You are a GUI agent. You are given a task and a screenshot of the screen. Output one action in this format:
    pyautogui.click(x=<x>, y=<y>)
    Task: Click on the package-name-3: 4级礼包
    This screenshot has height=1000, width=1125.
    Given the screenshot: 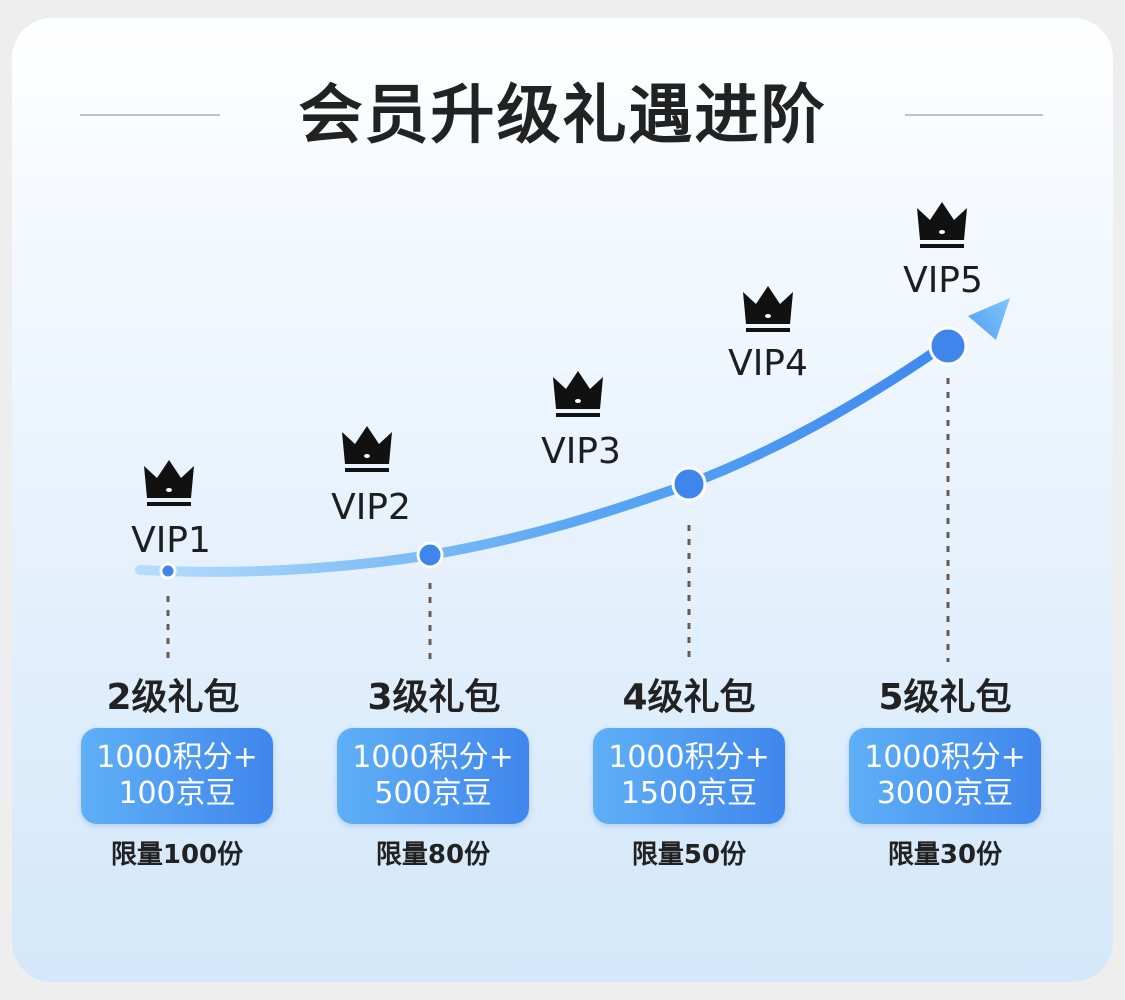 What is the action you would take?
    pyautogui.click(x=689, y=697)
    